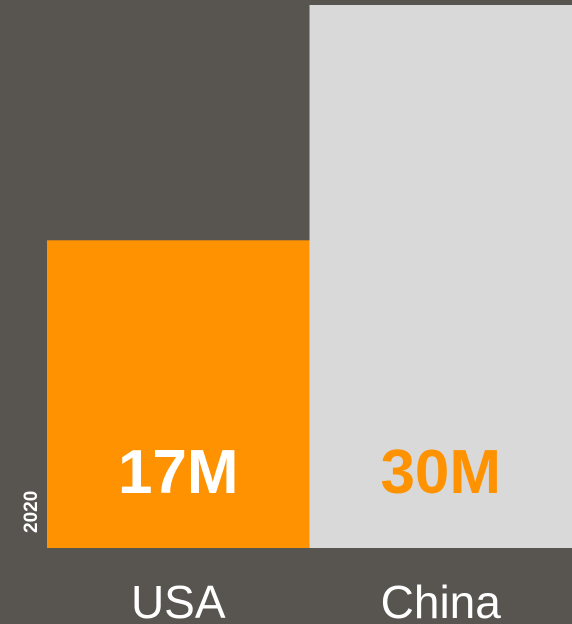 This screenshot has height=624, width=572. Describe the element at coordinates (440, 472) in the screenshot. I see `value-label-china: 30M` at that location.